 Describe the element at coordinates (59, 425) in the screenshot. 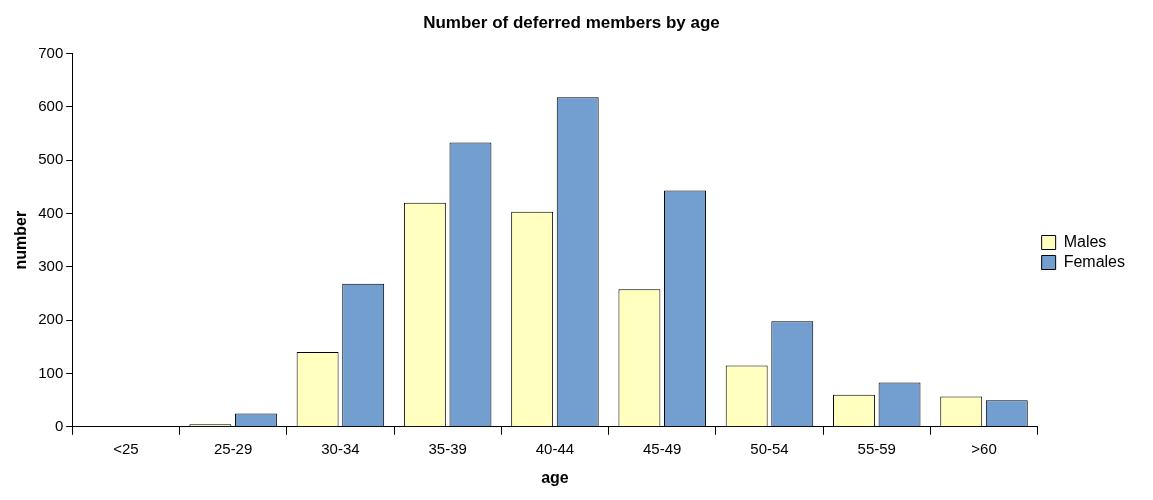

I see `y-tick-label: 0` at that location.